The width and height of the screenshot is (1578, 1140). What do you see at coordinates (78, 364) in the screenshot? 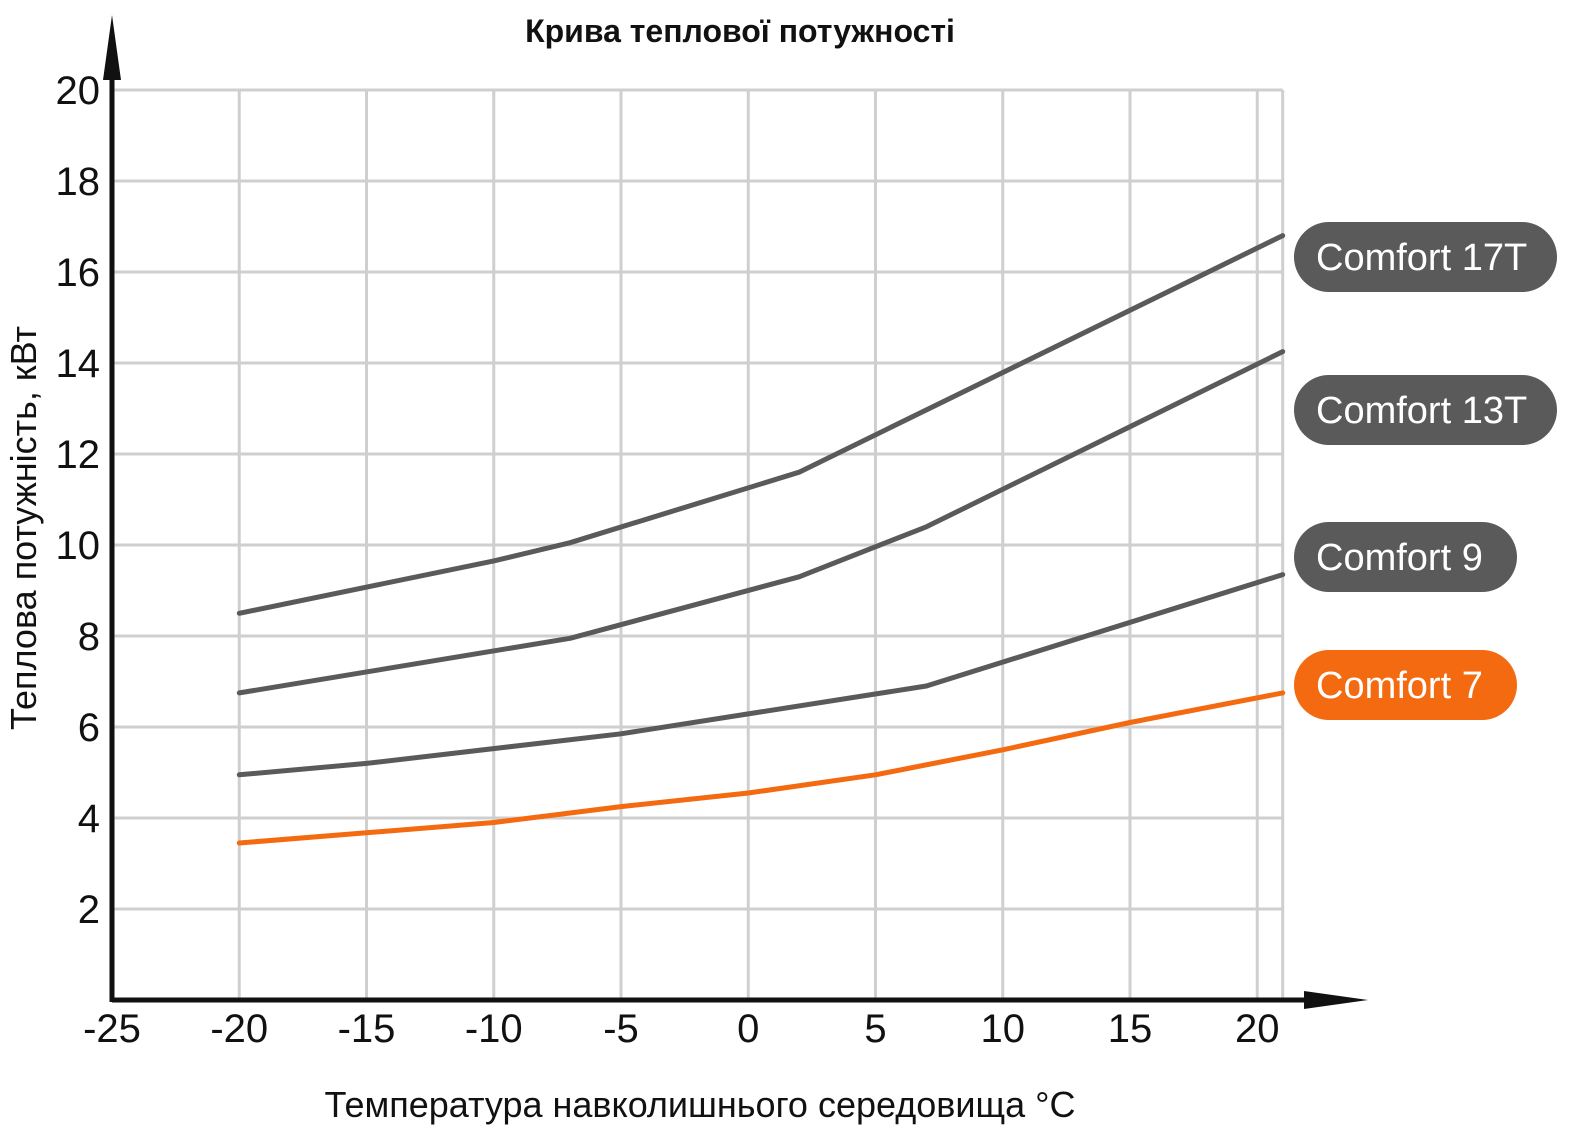
I see `y-tick-label-6: 14` at bounding box center [78, 364].